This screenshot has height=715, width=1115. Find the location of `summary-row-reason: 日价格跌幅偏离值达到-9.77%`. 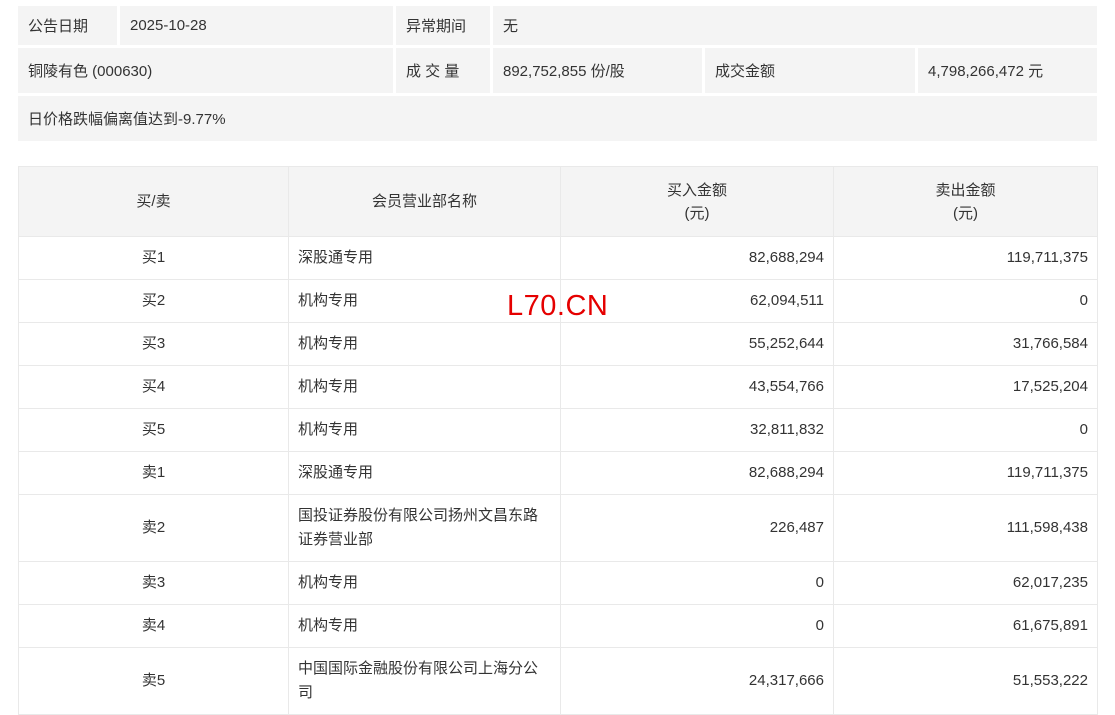

summary-row-reason: 日价格跌幅偏离值达到-9.77% is located at coordinates (557, 118).